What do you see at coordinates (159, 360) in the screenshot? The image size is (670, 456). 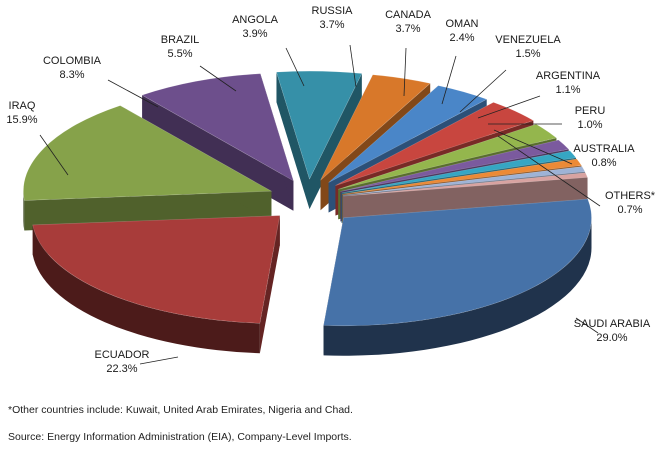 I see `leader-line-ecuador` at bounding box center [159, 360].